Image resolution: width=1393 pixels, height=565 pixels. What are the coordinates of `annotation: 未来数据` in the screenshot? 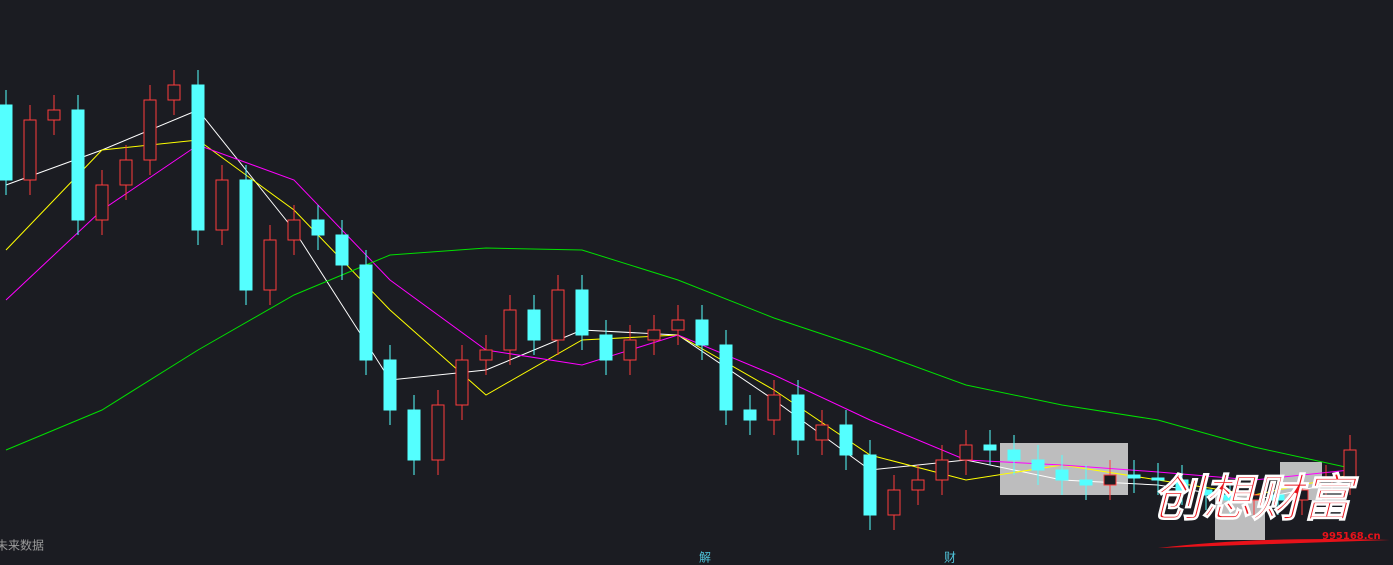 It's located at (22, 545).